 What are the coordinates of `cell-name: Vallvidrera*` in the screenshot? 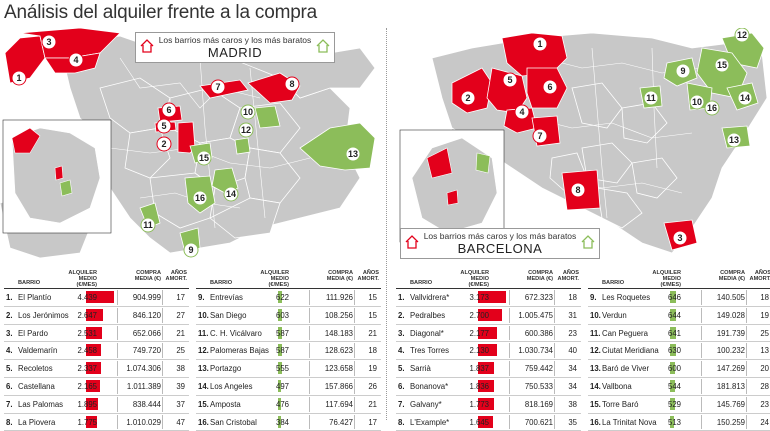 It's located at (430, 297).